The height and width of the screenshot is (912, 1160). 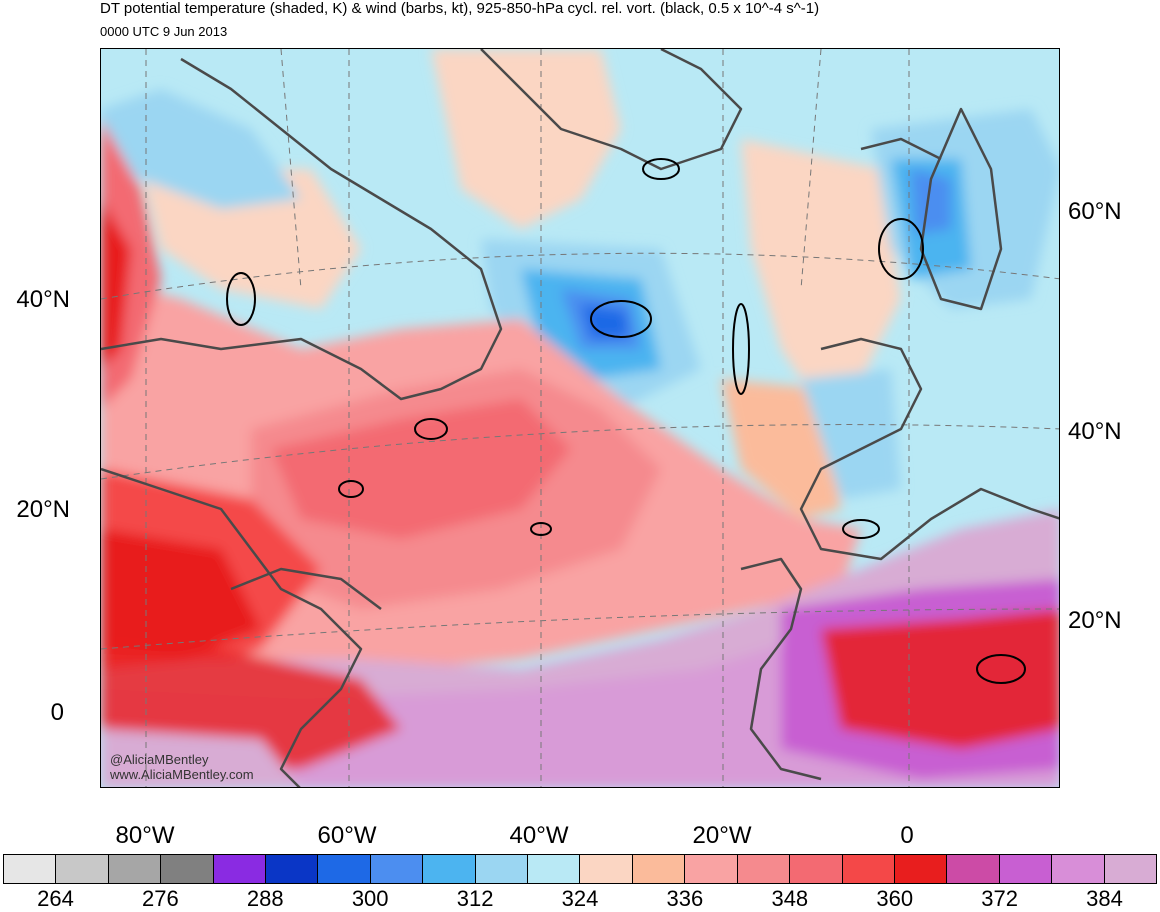 I want to click on lon-label-3: 20°W, so click(x=722, y=835).